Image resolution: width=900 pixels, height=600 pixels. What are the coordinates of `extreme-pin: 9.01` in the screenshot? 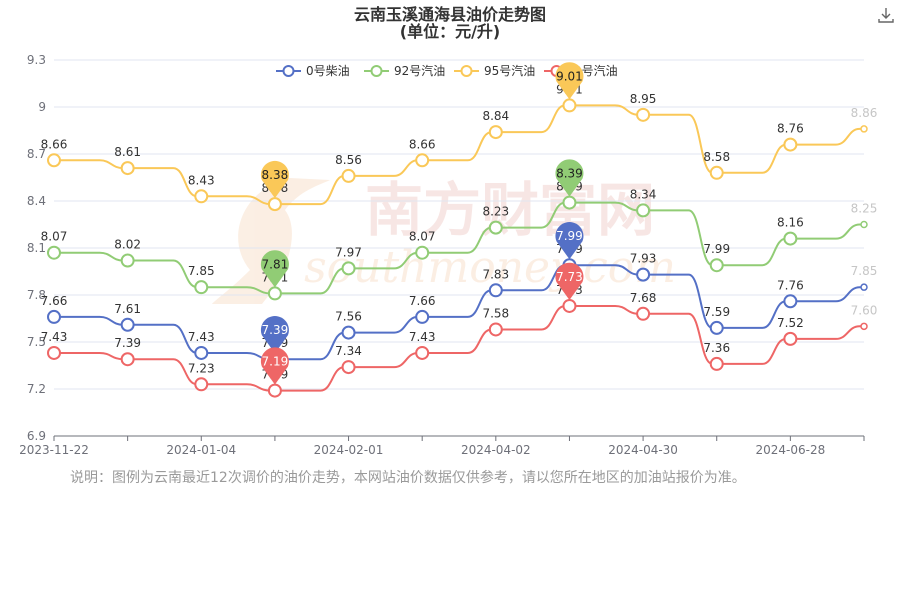 It's located at (569, 81).